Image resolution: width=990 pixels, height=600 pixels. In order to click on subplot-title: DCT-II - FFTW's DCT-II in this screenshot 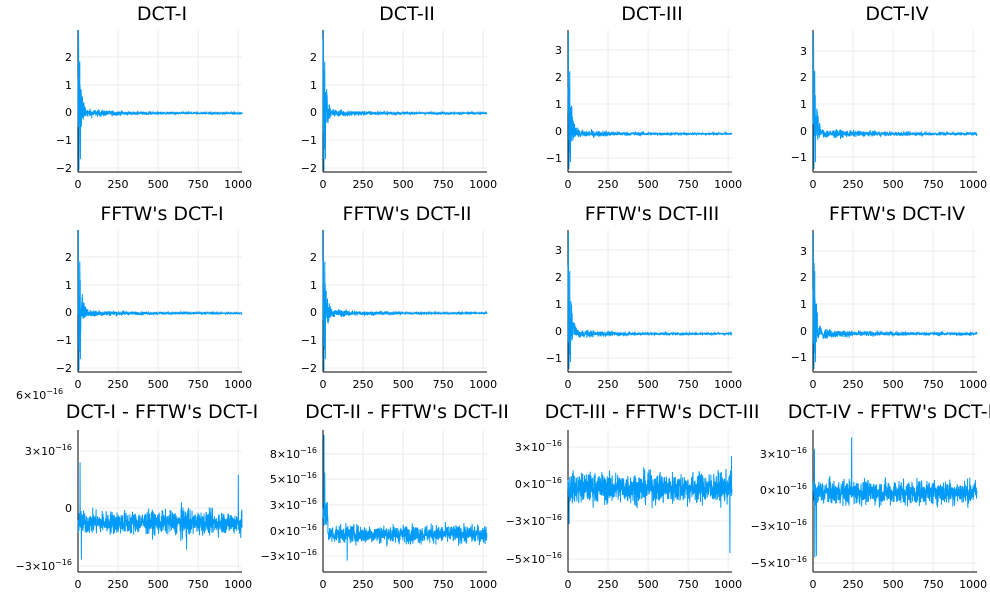, I will do `click(407, 412)`.